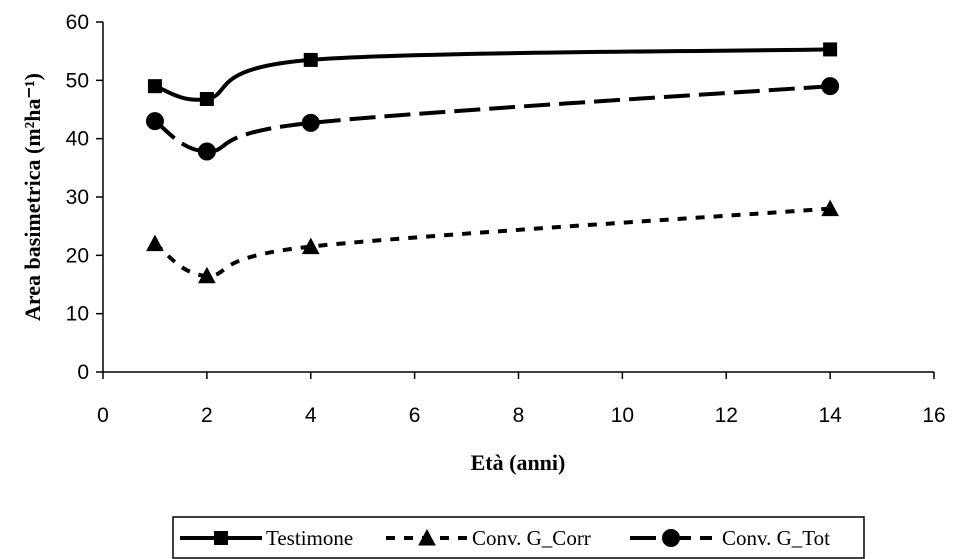 The width and height of the screenshot is (953, 559). I want to click on x-axis-ticks: 0 2 4 6 8 10 12 14 16, so click(521, 399).